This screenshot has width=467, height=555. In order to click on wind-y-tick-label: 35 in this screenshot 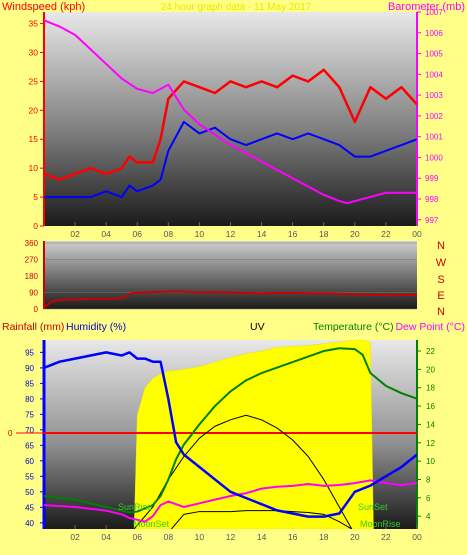, I will do `click(34, 24)`.